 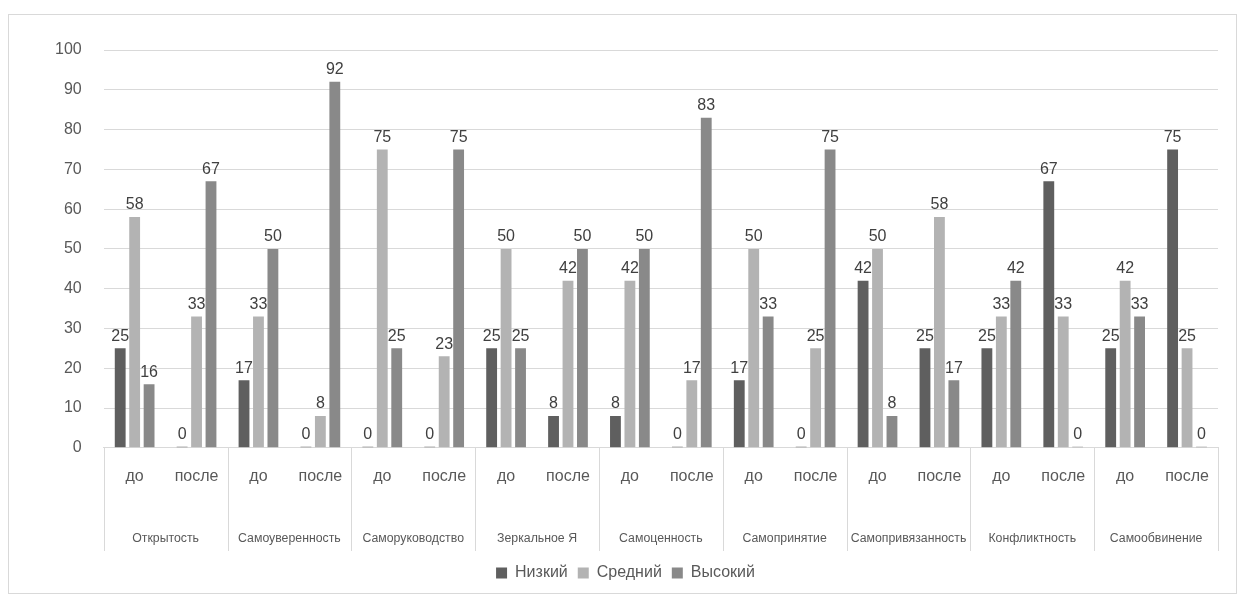 I want to click on y-tick-label: 50, so click(x=72, y=248).